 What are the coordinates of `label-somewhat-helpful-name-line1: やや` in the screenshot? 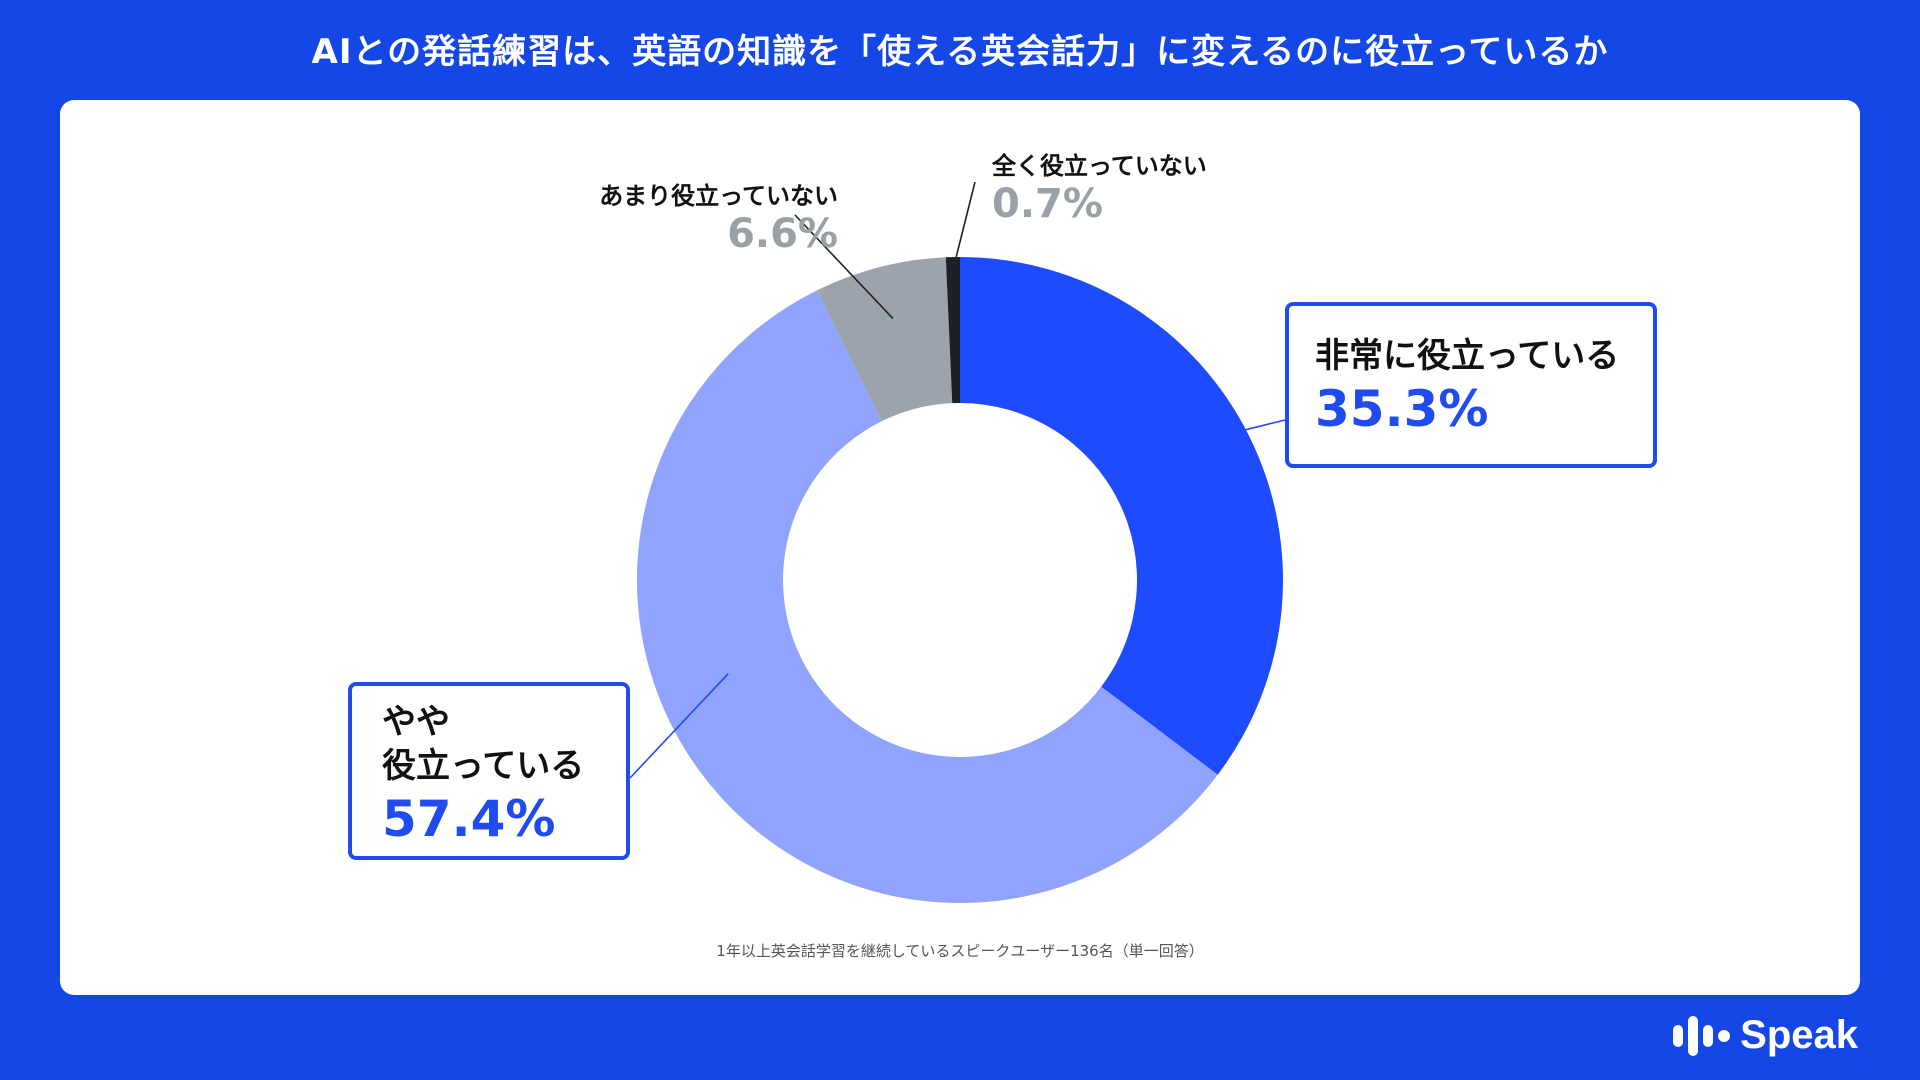 It's located at (416, 722).